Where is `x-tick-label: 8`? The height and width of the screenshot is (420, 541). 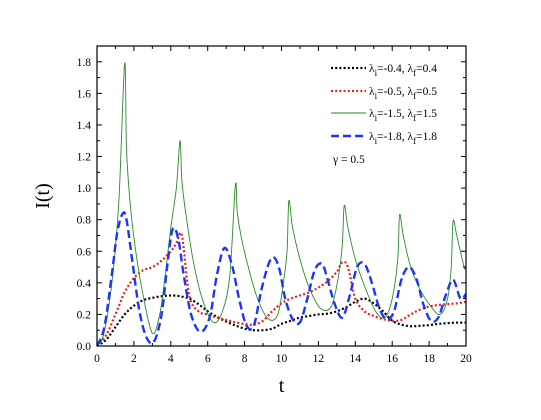 x-tick-label: 8 is located at coordinates (245, 359).